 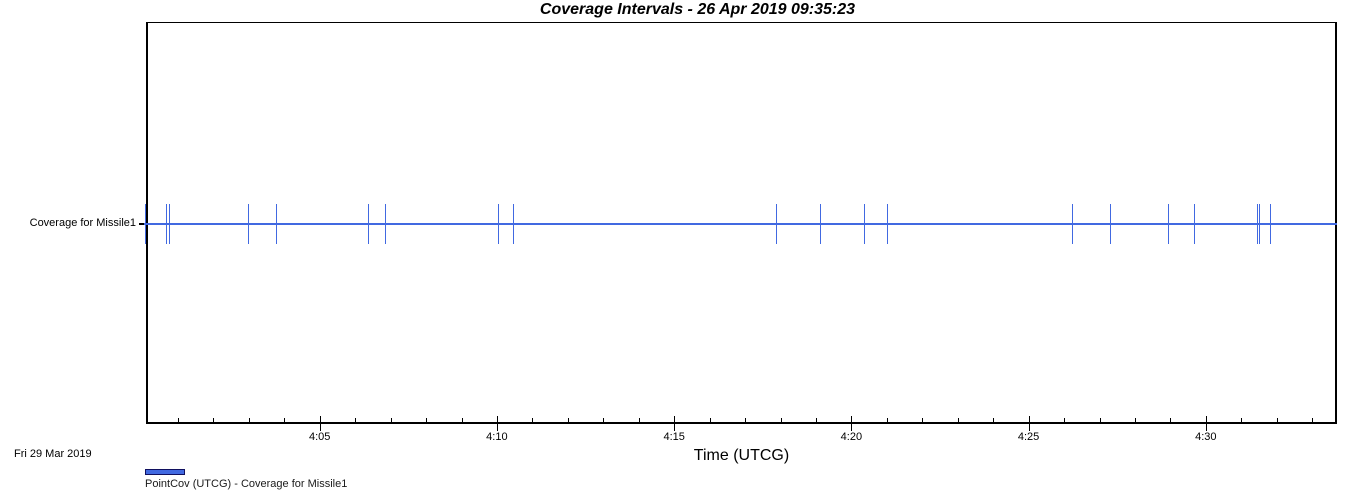 I want to click on x-axis-tick-label: 4:10, so click(x=497, y=437).